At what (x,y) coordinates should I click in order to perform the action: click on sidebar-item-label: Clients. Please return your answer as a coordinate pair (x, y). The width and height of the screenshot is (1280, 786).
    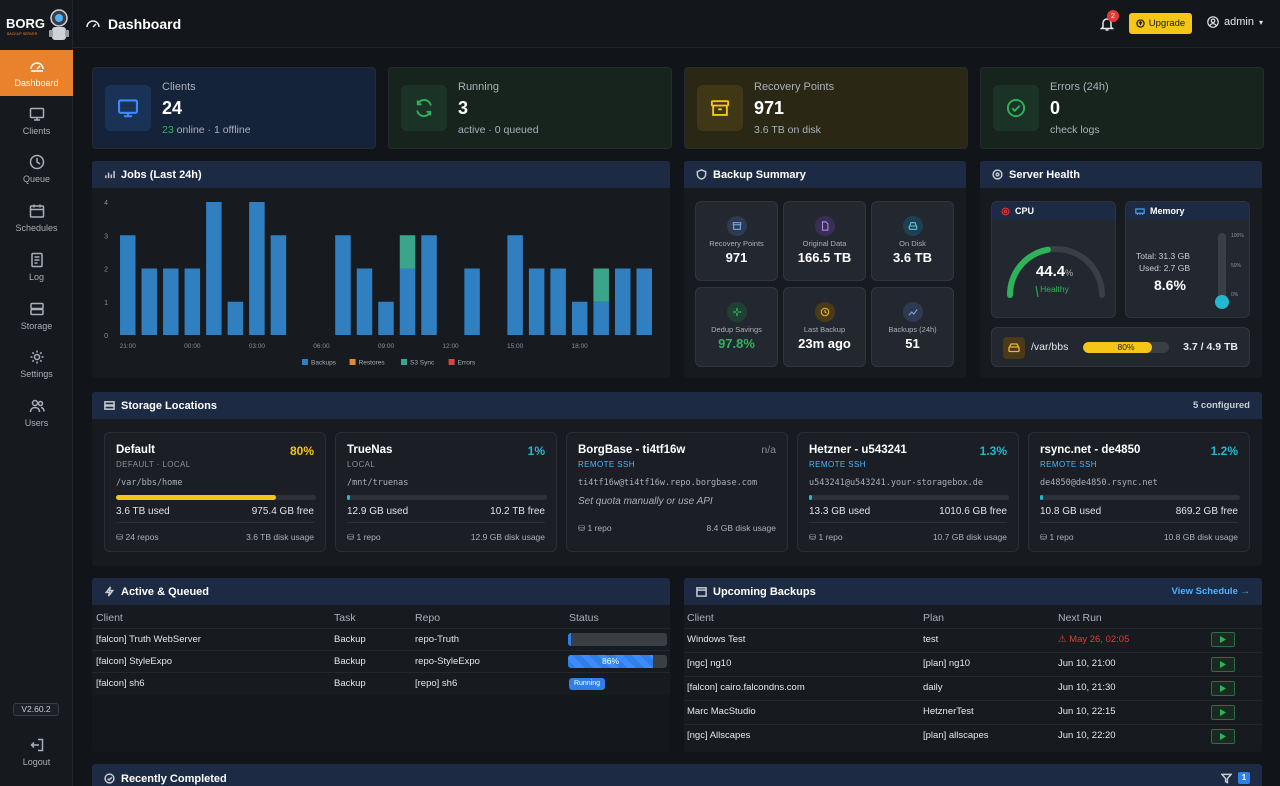
    Looking at the image, I should click on (36, 131).